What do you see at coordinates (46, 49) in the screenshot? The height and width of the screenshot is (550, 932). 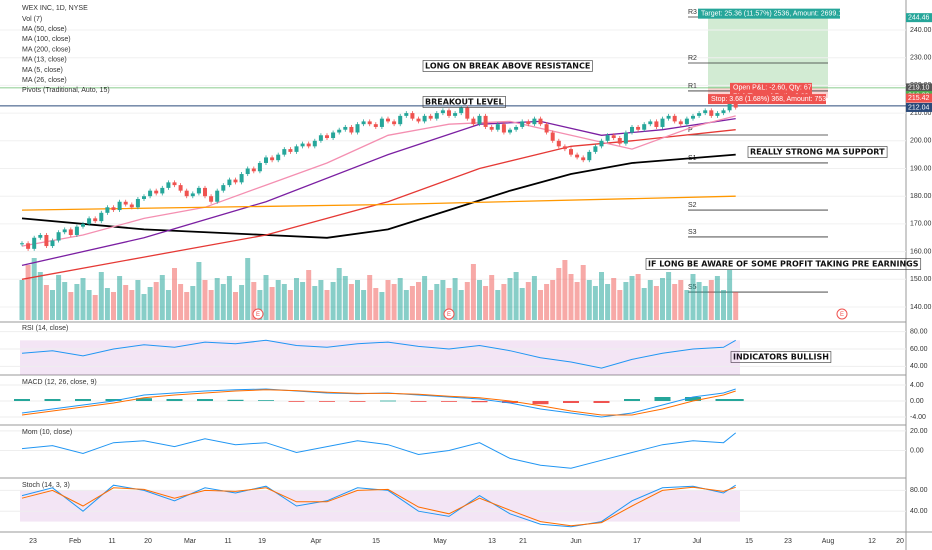 I see `legend-entry: MA (200, close)` at bounding box center [46, 49].